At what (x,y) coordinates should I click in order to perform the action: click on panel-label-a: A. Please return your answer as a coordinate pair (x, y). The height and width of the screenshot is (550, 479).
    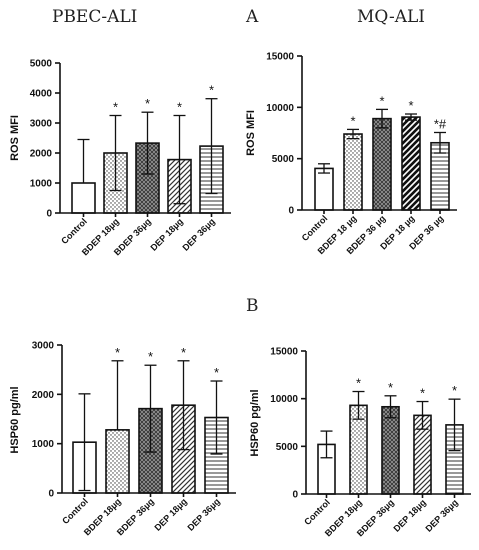
    Looking at the image, I should click on (252, 17).